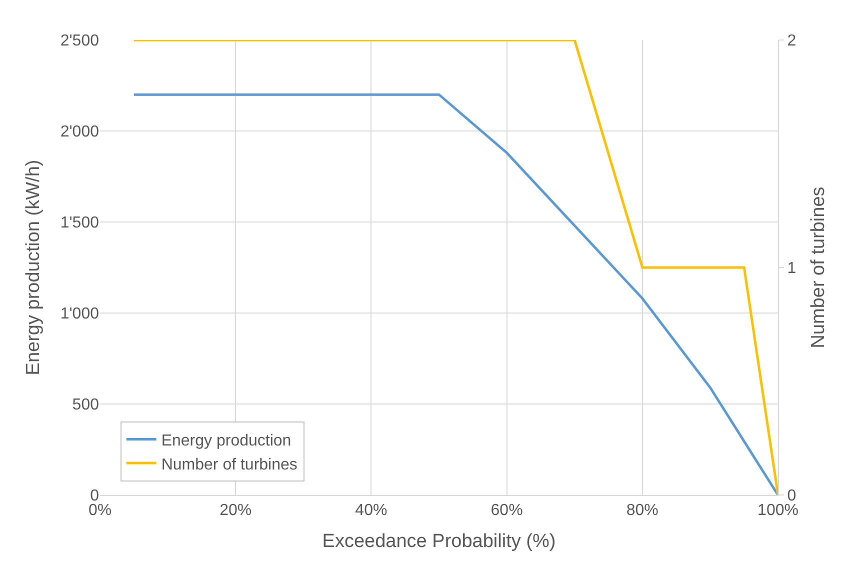 This screenshot has height=585, width=858. Describe the element at coordinates (100, 511) in the screenshot. I see `x-tick-label: 0%` at that location.